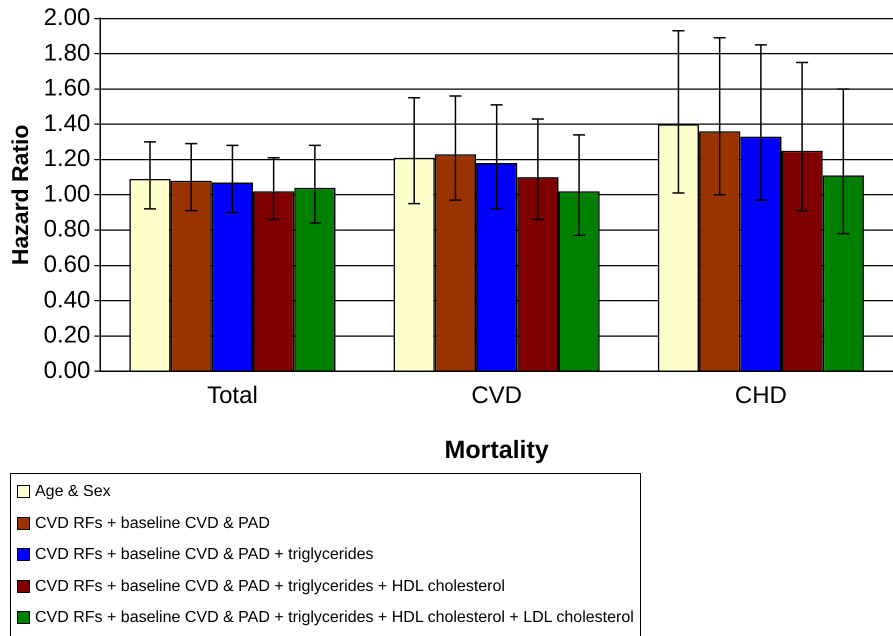 This screenshot has width=893, height=636. Describe the element at coordinates (67, 264) in the screenshot. I see `y-tick-label: 0.60` at that location.